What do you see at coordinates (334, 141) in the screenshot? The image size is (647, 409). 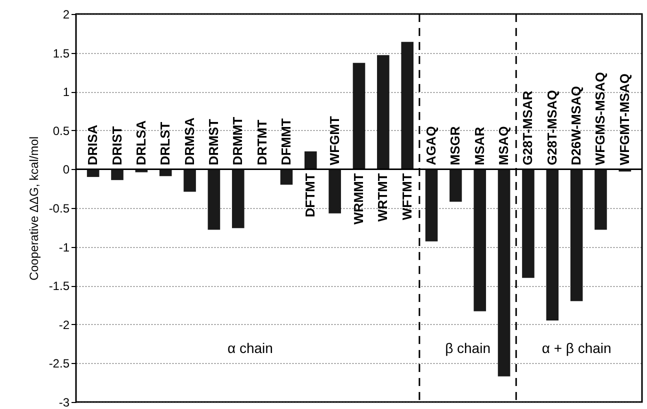 I see `x-tick-label: WFGMT` at bounding box center [334, 141].